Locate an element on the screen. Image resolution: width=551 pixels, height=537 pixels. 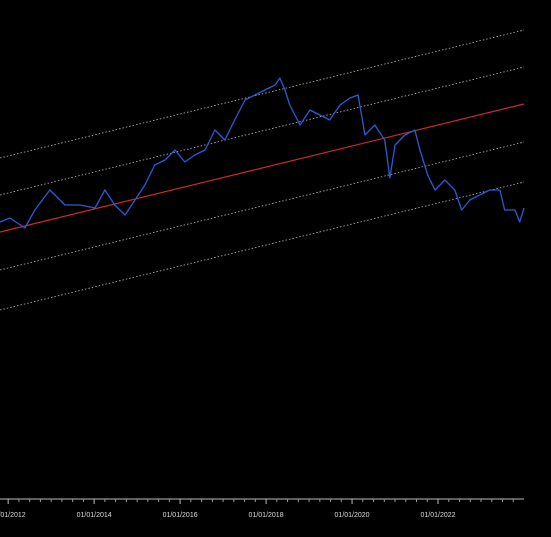
x-tick-label: 01/01/2012 is located at coordinates (13, 515).